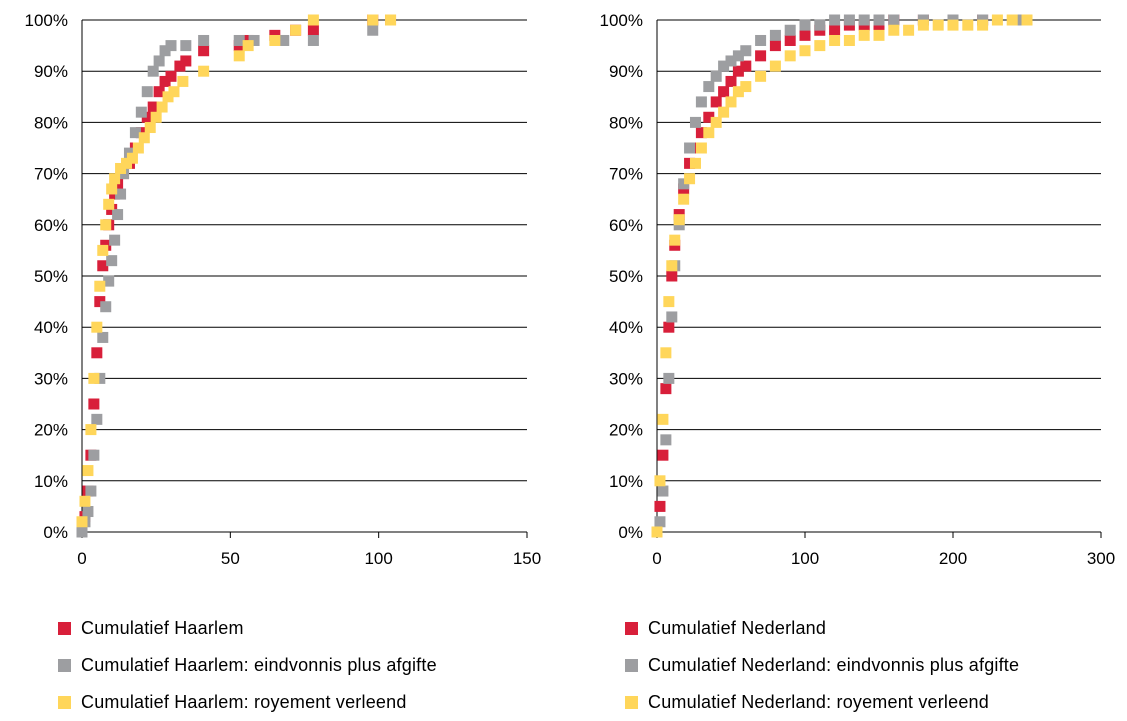 The height and width of the screenshot is (721, 1127). Describe the element at coordinates (737, 628) in the screenshot. I see `legend-label: Cumulatief Nederland` at that location.